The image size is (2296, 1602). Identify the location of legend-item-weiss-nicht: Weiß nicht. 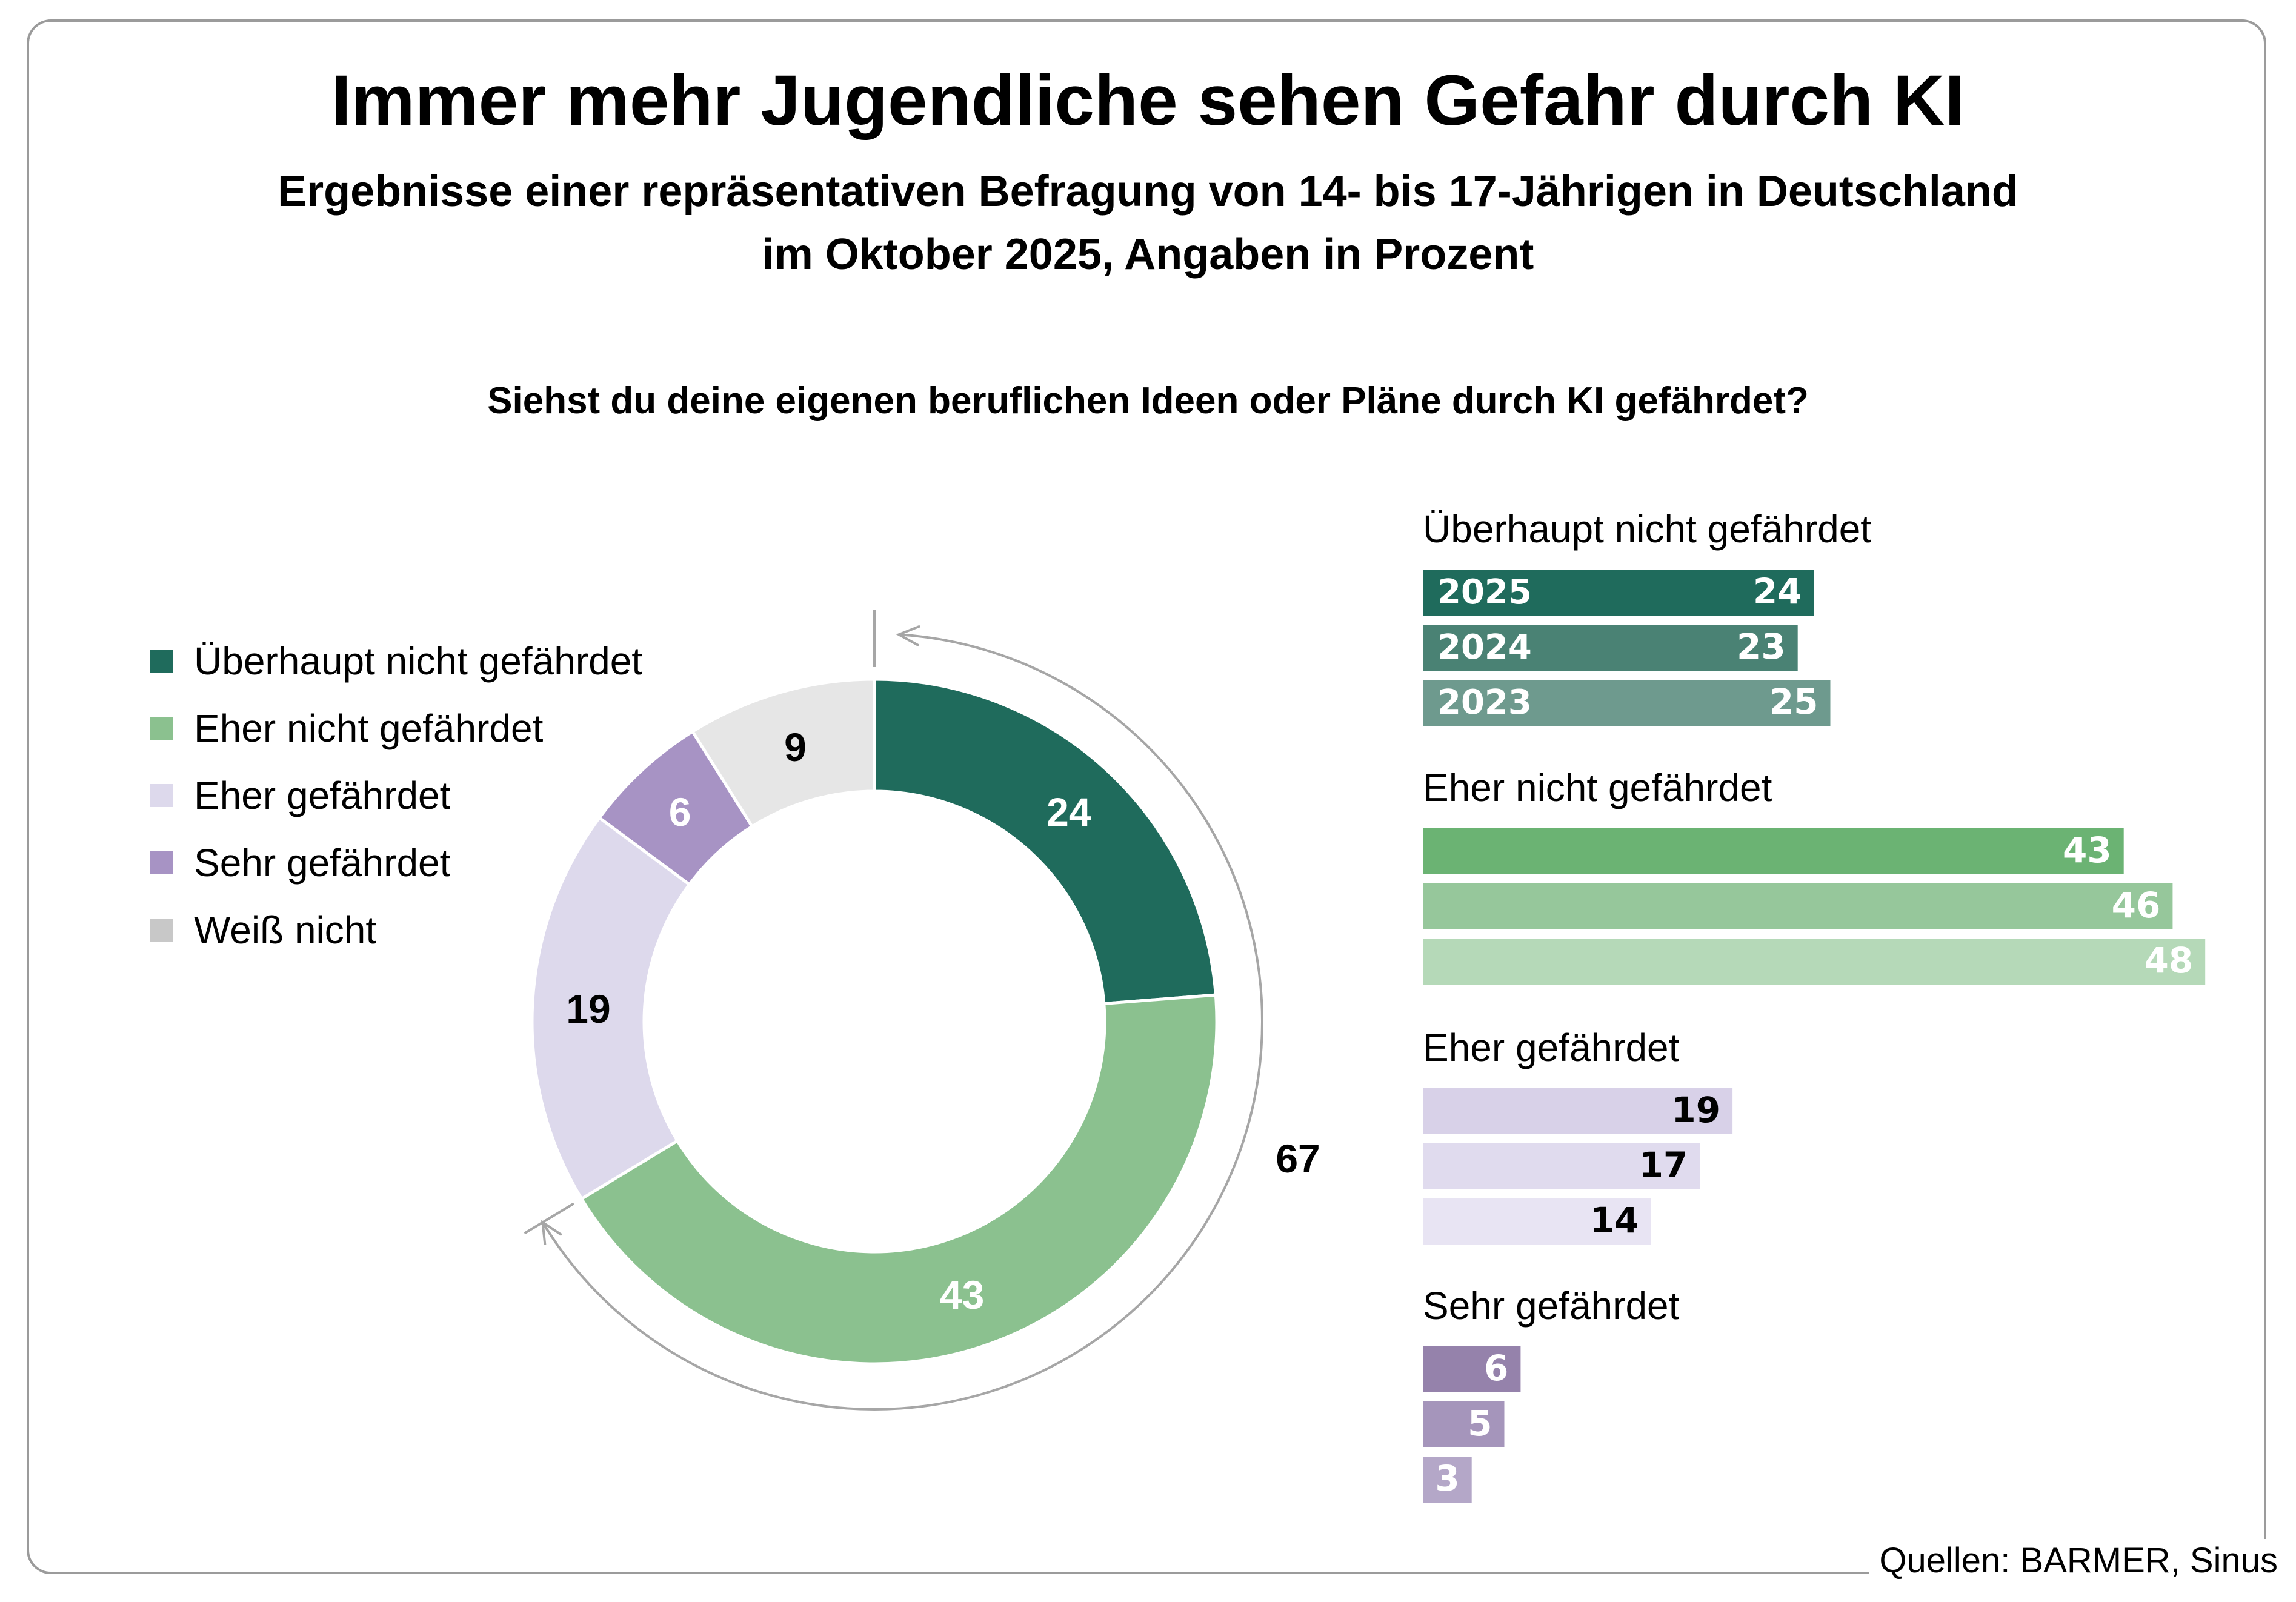
(263, 930).